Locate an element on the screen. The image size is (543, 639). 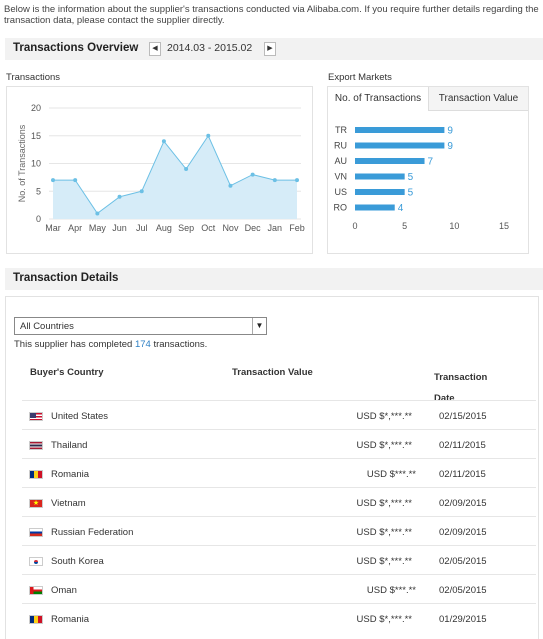
table-row: South Korea USD $*,***.** 02/05/2015 is located at coordinates (279, 559).